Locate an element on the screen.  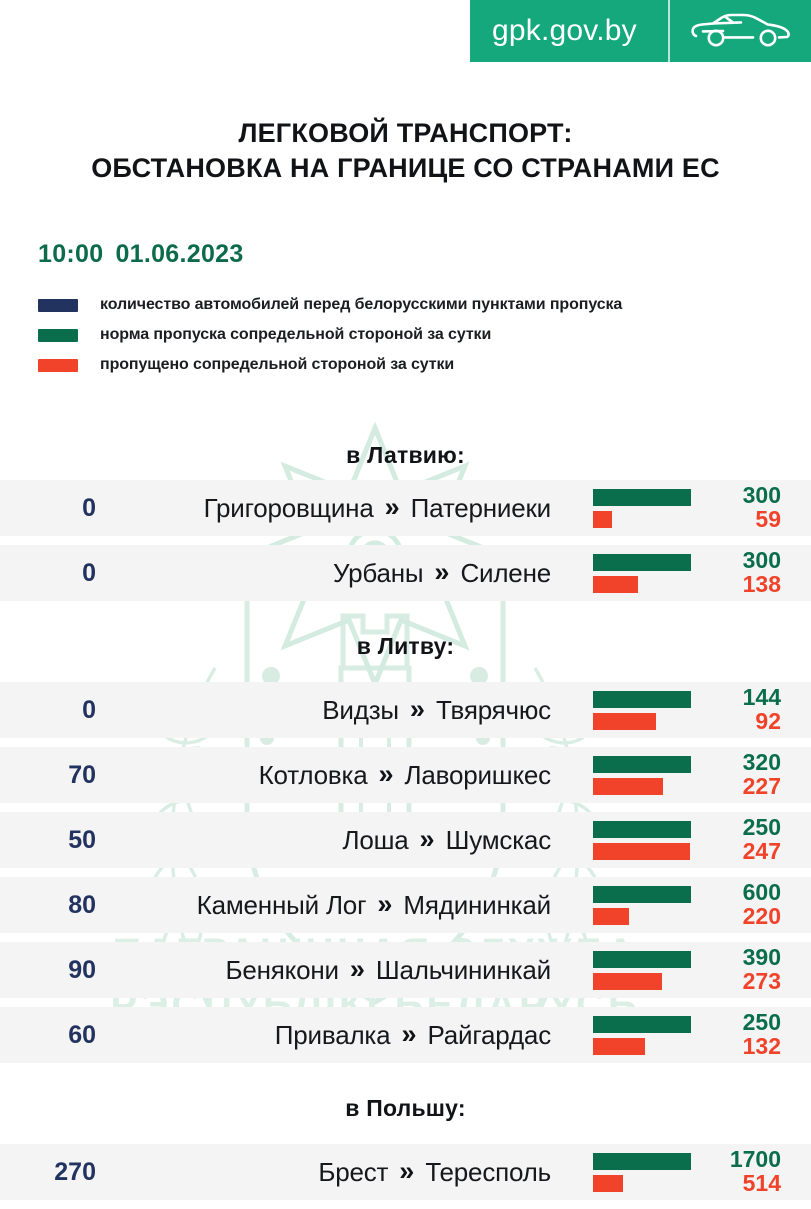
table-row: 270 Брест » Тересполь 1700 514 is located at coordinates (405, 1172).